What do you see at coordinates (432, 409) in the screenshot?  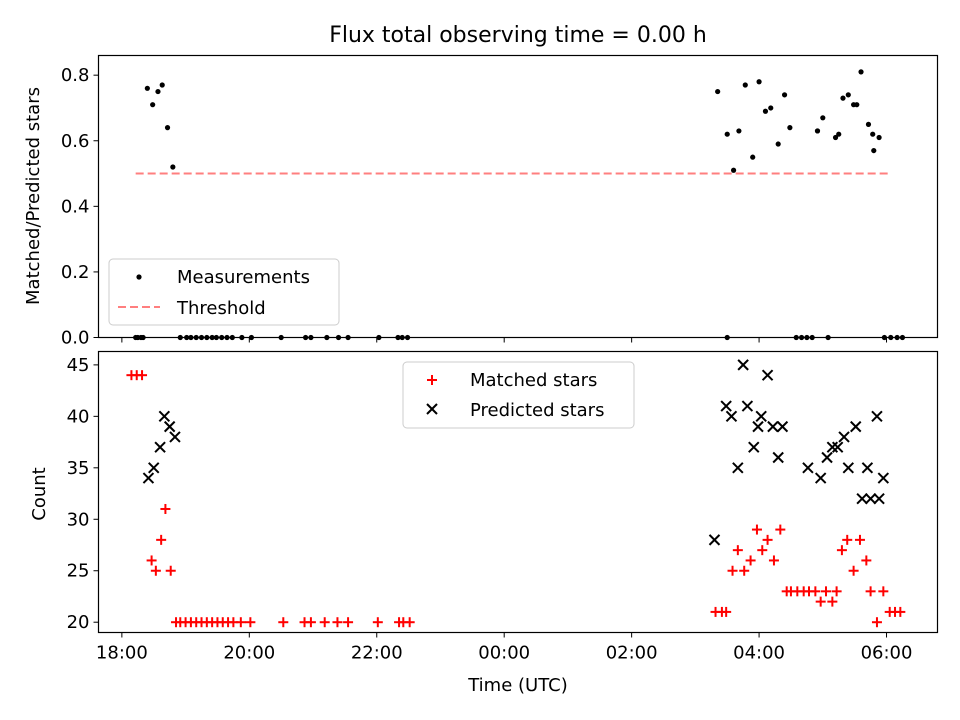 I see `predicted-legend-marker` at bounding box center [432, 409].